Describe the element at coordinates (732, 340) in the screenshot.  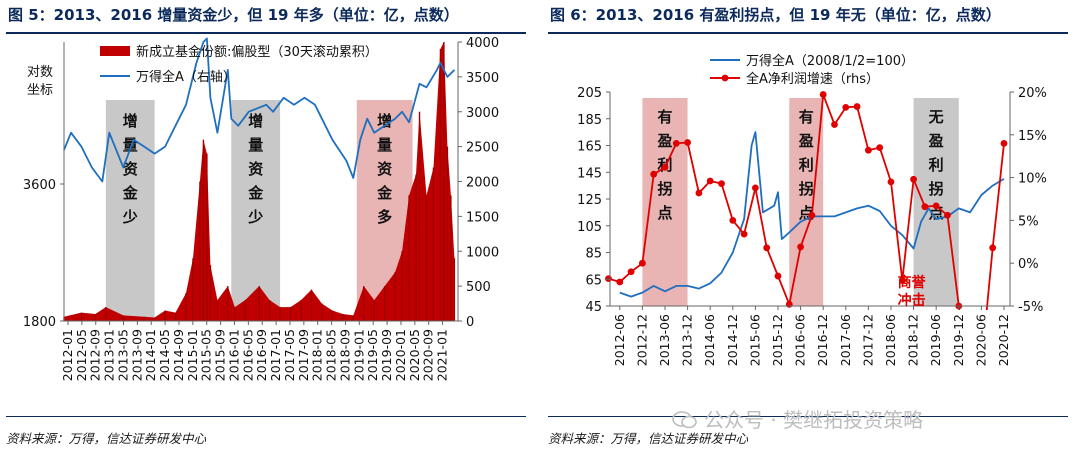
I see `x-tick-label-5: 2014-12` at that location.